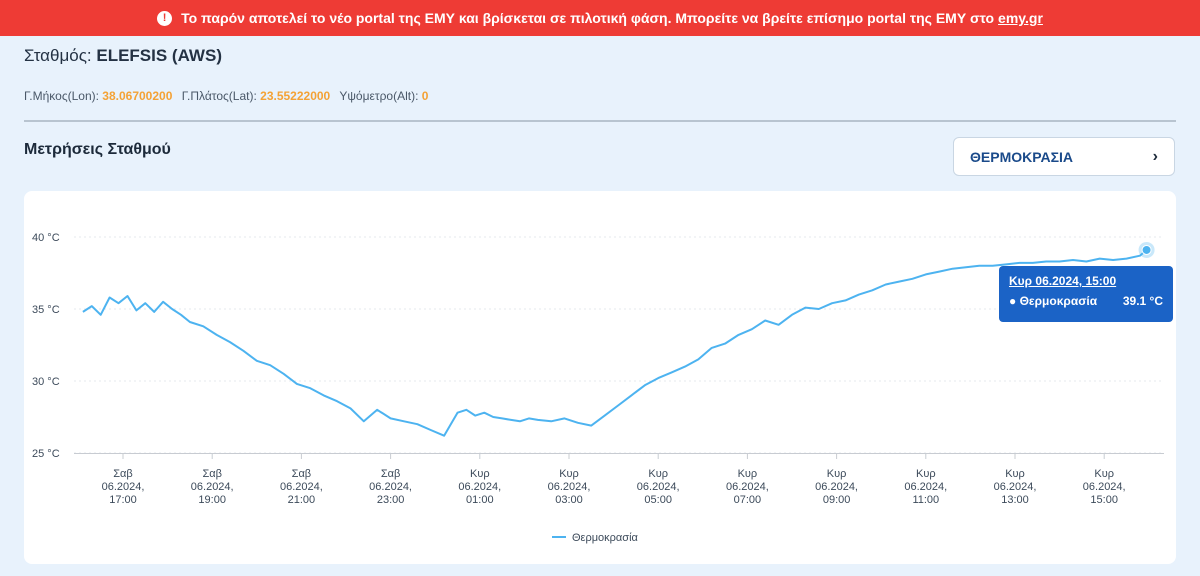 The image size is (1200, 576). I want to click on x-tick-label: 01:00, so click(480, 500).